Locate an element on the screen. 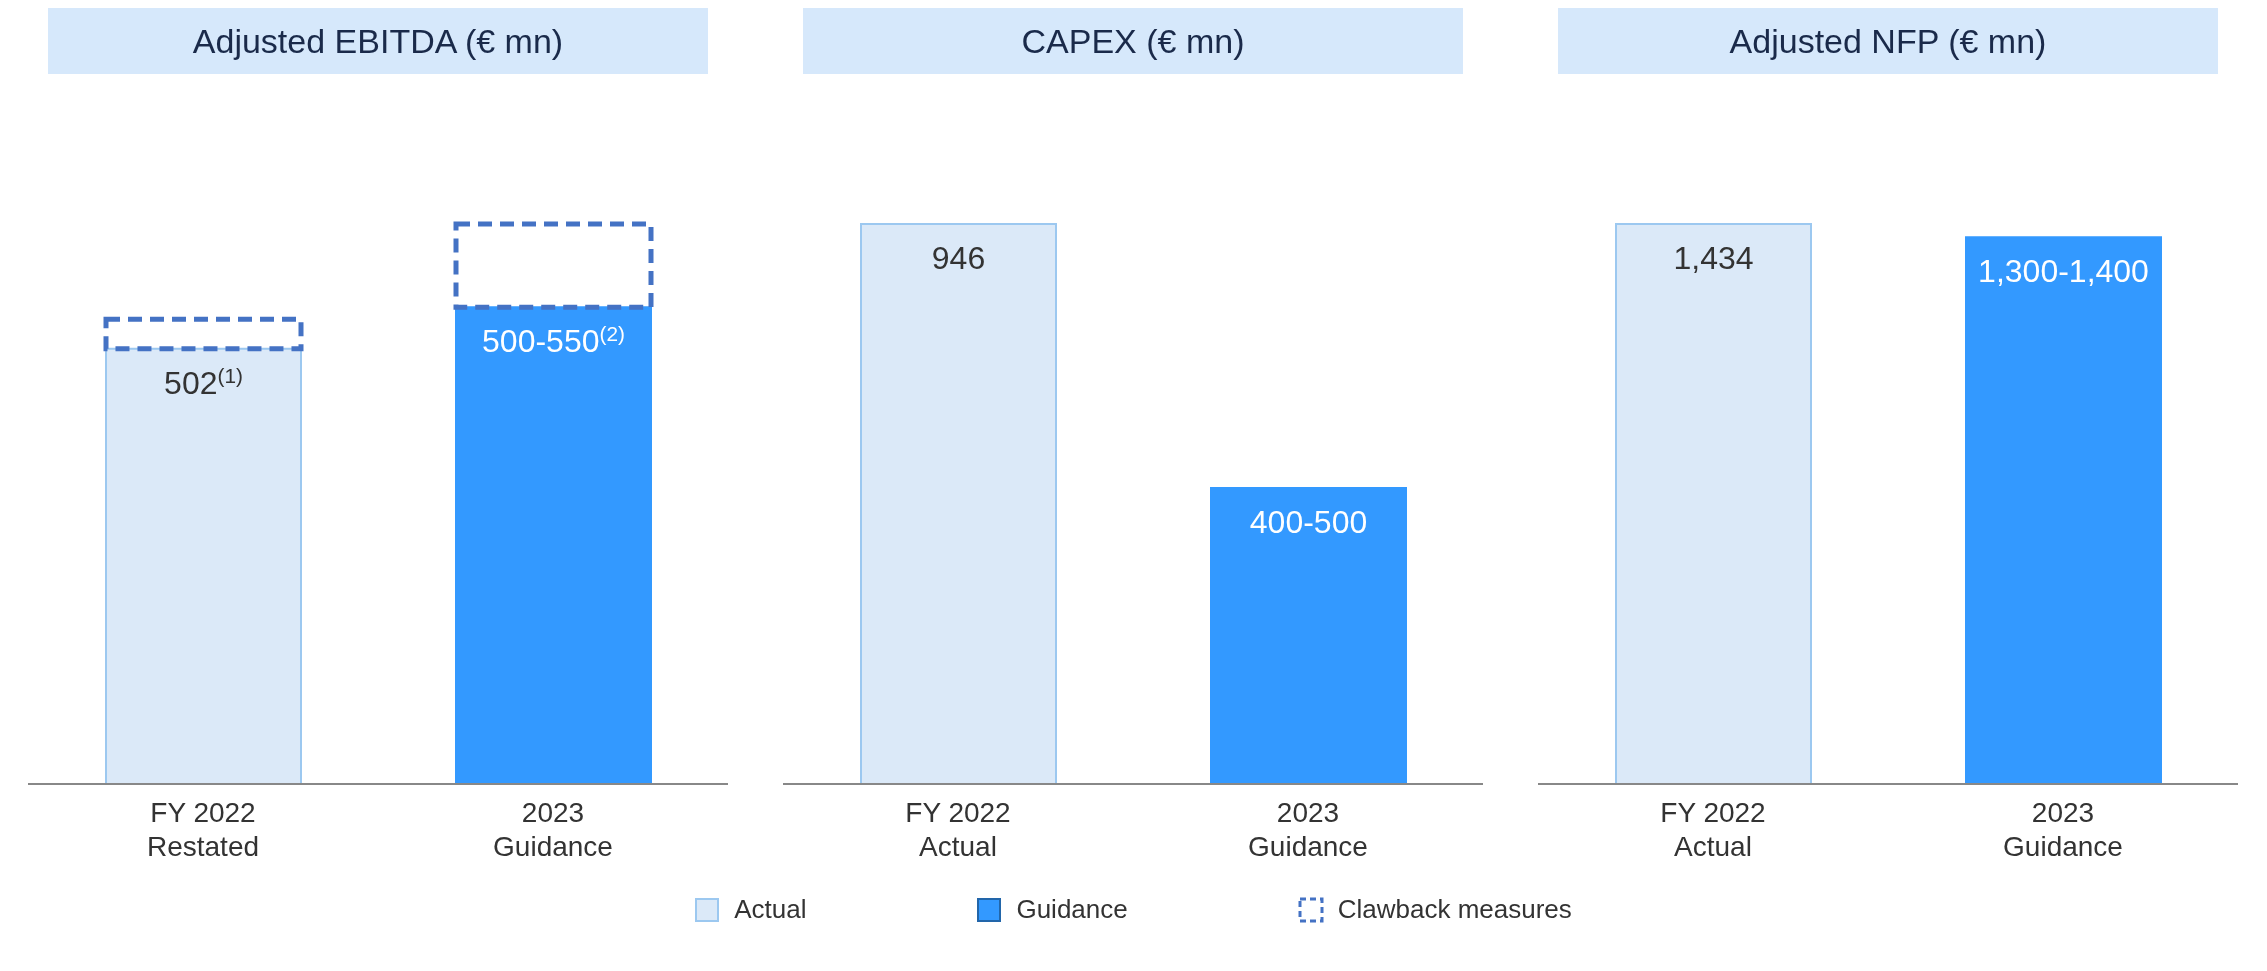 The height and width of the screenshot is (971, 2267). chart-title: Adjusted NFP (€ mn) is located at coordinates (1888, 41).